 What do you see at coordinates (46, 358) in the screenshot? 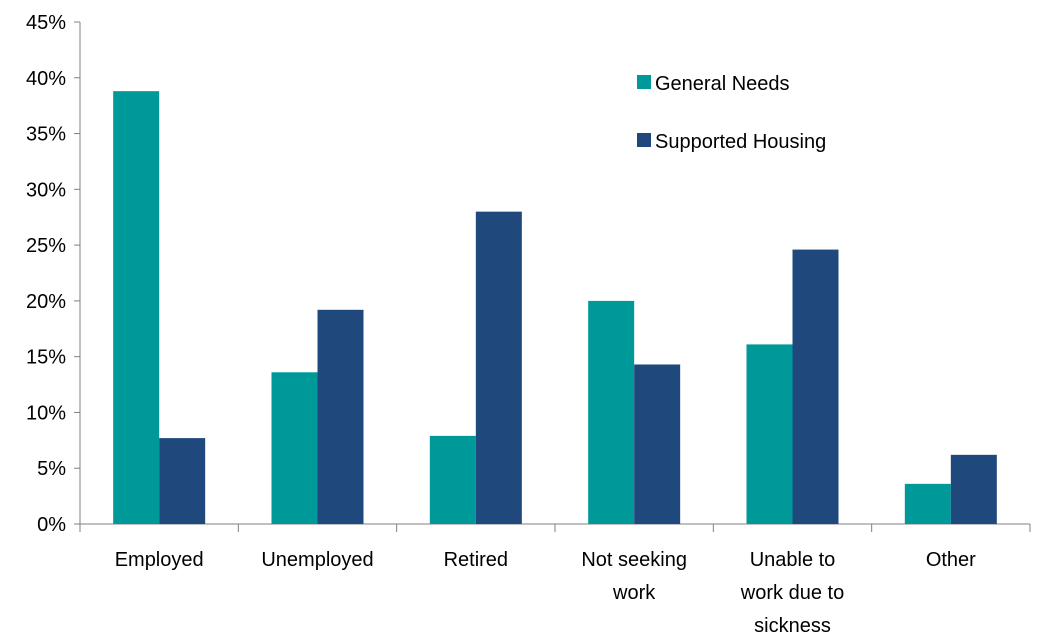
I see `y-tick-label: 15%` at bounding box center [46, 358].